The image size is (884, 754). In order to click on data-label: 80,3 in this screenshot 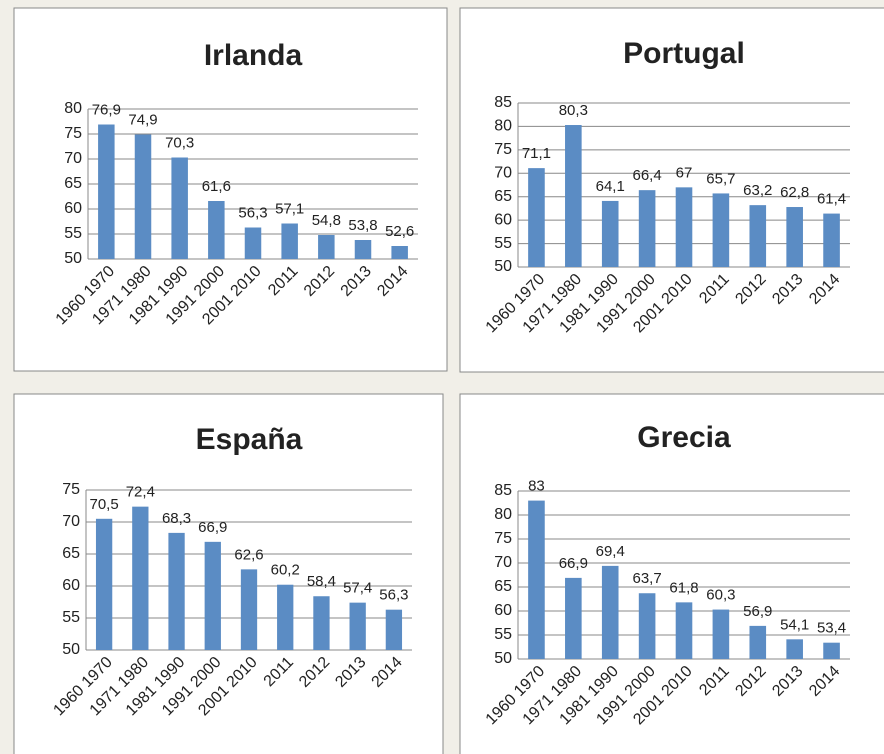, I will do `click(573, 110)`.